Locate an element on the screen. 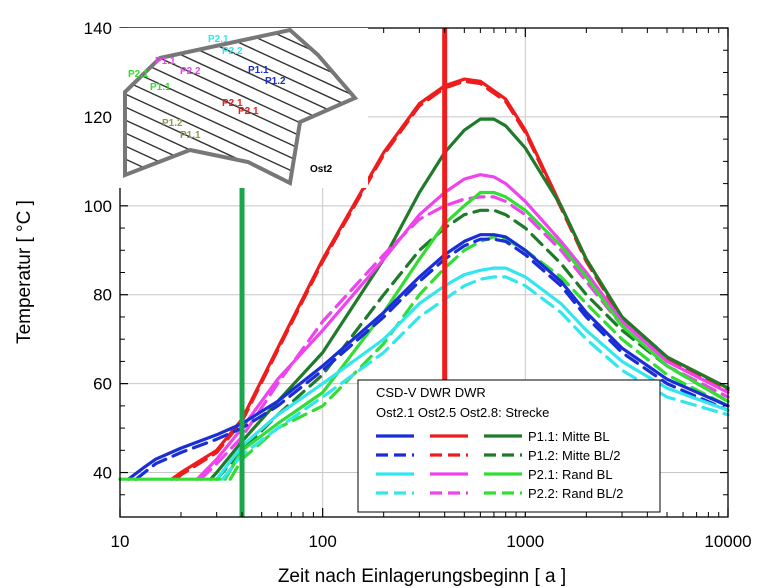 The height and width of the screenshot is (588, 758). legend-label: P2.2: Rand BL/2 is located at coordinates (575, 493).